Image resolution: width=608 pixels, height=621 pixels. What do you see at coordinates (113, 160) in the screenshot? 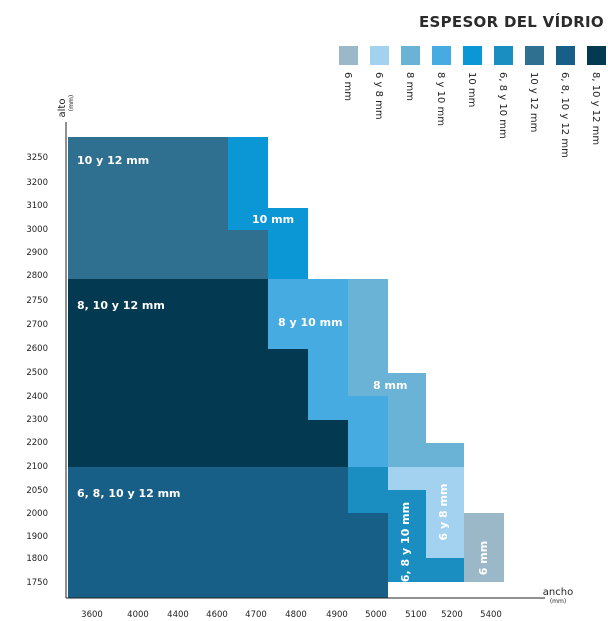
I see `region-label-10-y-12-mm: 10 y 12 mm` at bounding box center [113, 160].